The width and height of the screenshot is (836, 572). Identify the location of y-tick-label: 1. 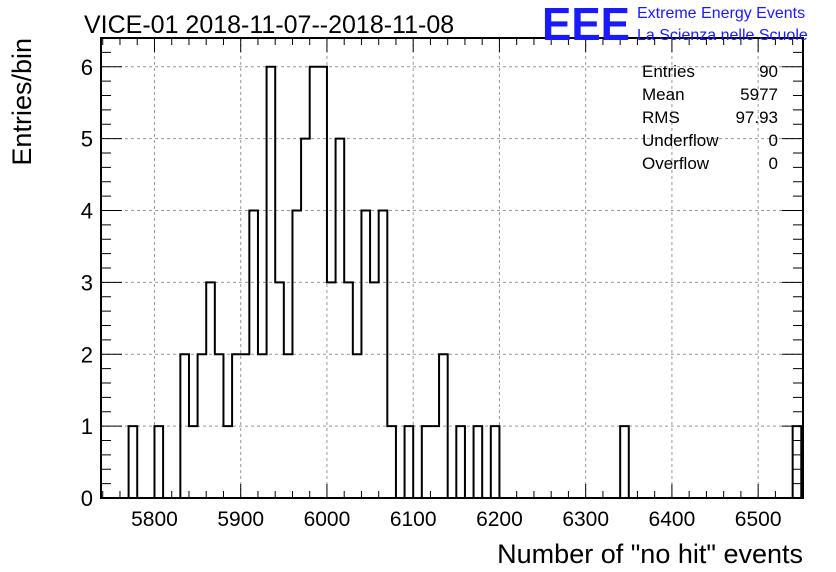
(87, 426).